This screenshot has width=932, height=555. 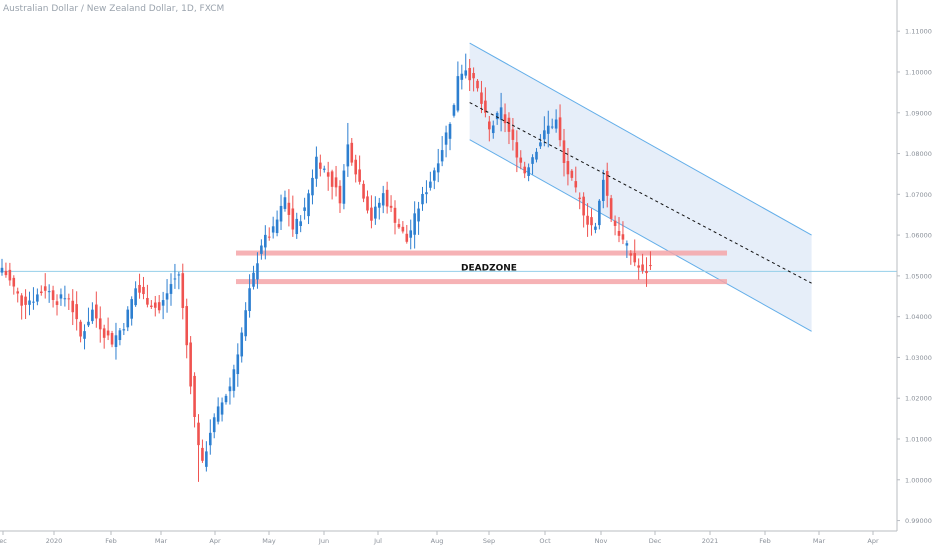 I want to click on channel-lower-line, so click(x=640, y=235).